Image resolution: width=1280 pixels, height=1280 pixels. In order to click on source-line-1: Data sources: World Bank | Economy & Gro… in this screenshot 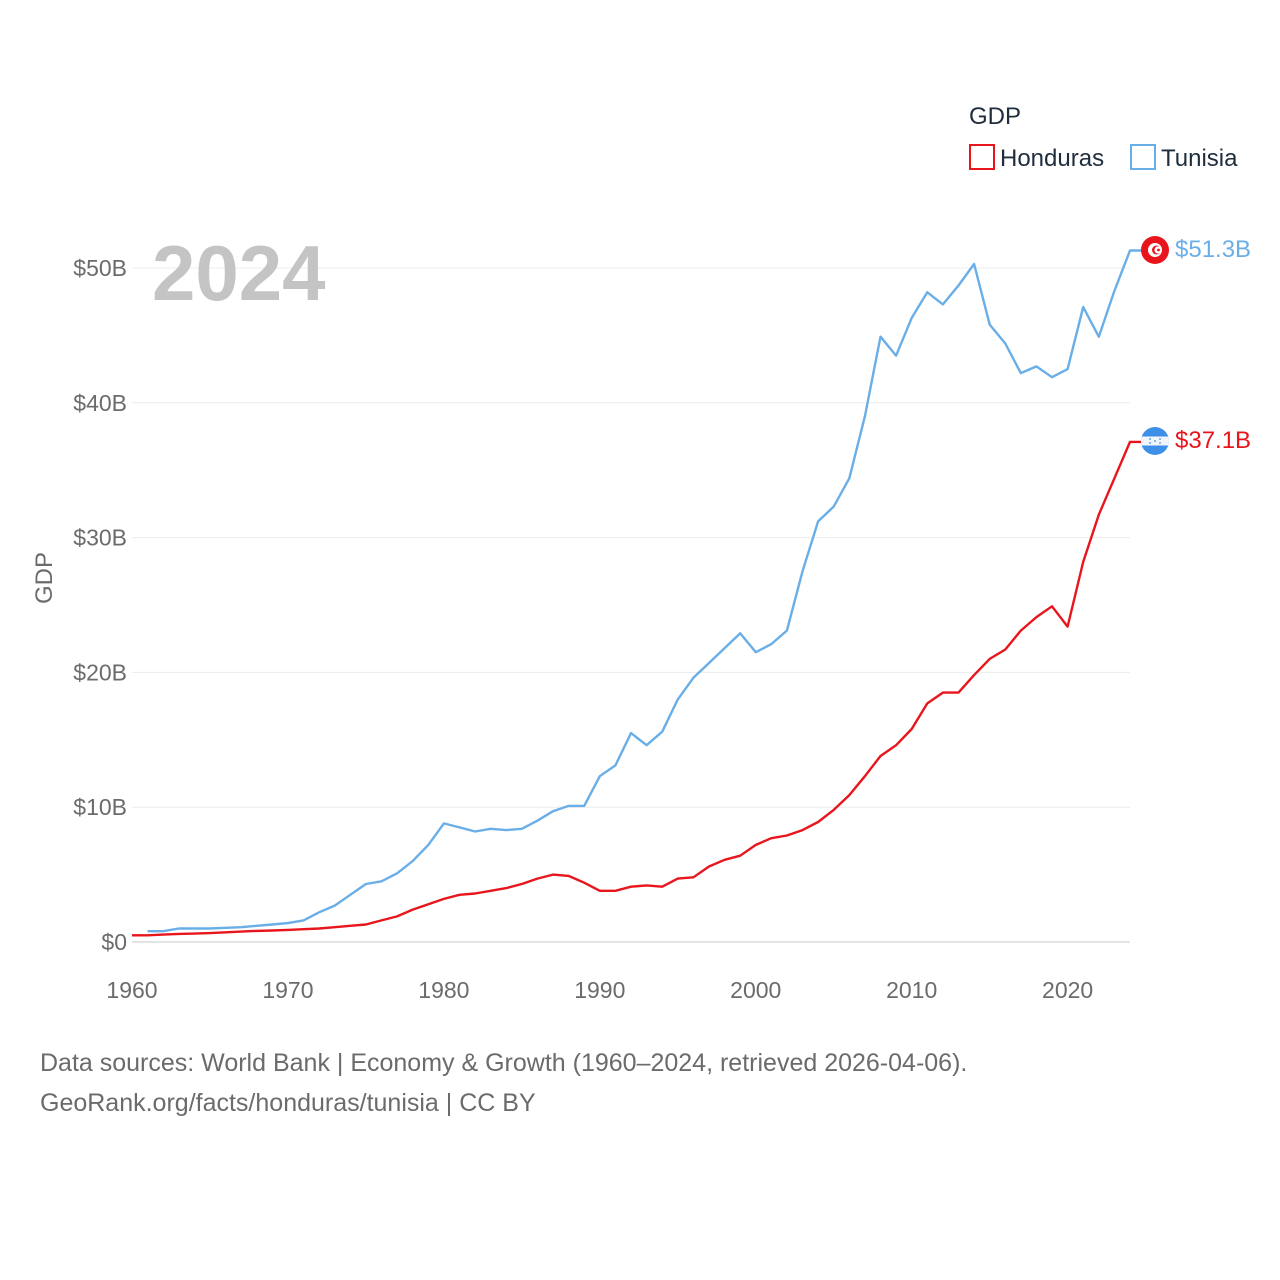, I will do `click(504, 1063)`.